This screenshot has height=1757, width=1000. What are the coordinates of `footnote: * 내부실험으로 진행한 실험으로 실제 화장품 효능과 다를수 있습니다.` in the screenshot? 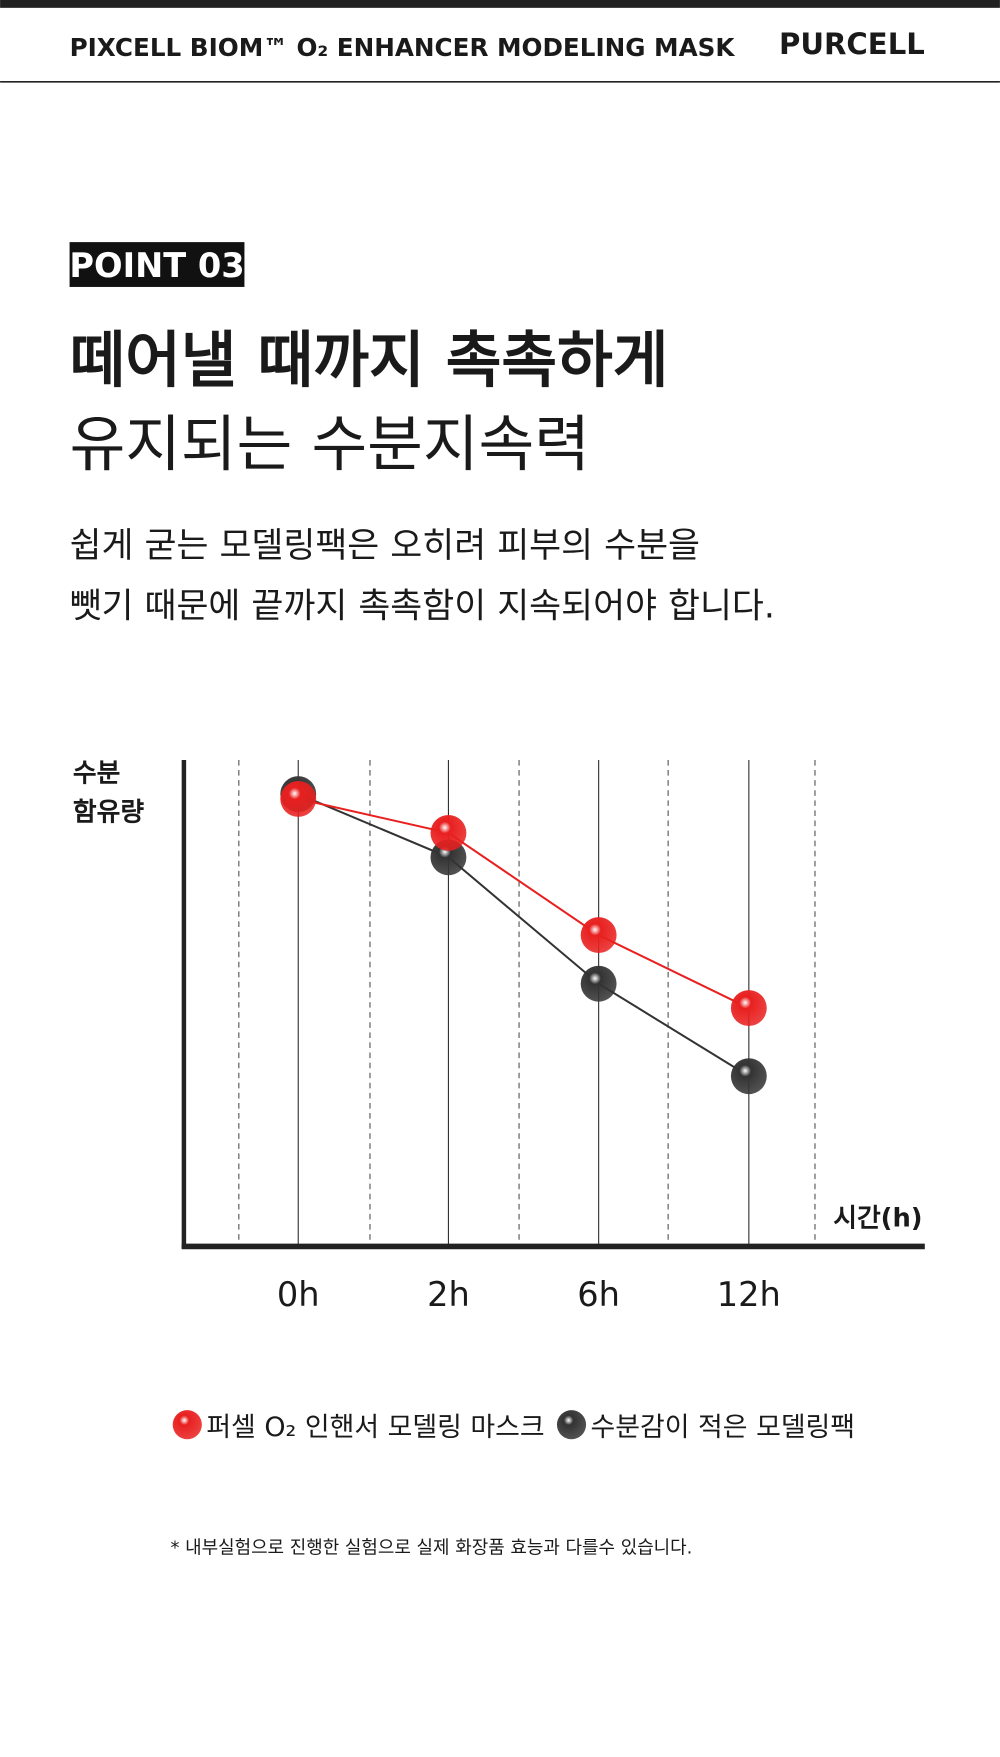 It's located at (431, 1548).